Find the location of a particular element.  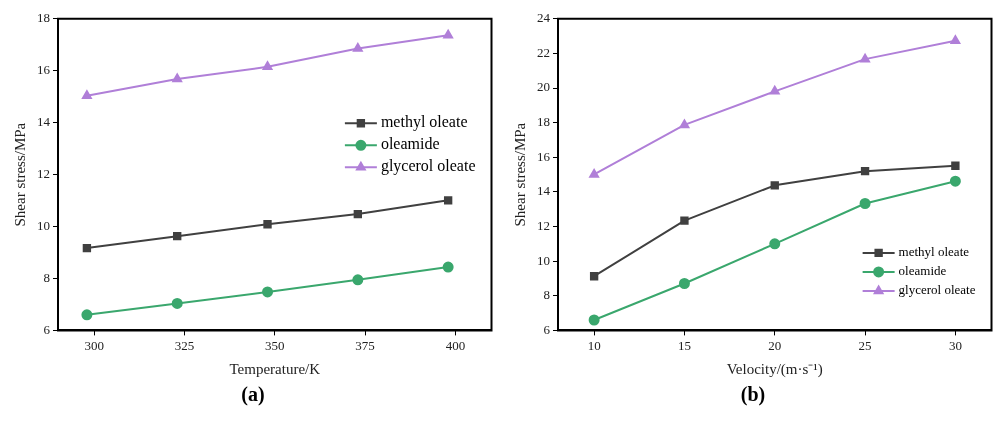

x-tick-label: 15 is located at coordinates (684, 345).